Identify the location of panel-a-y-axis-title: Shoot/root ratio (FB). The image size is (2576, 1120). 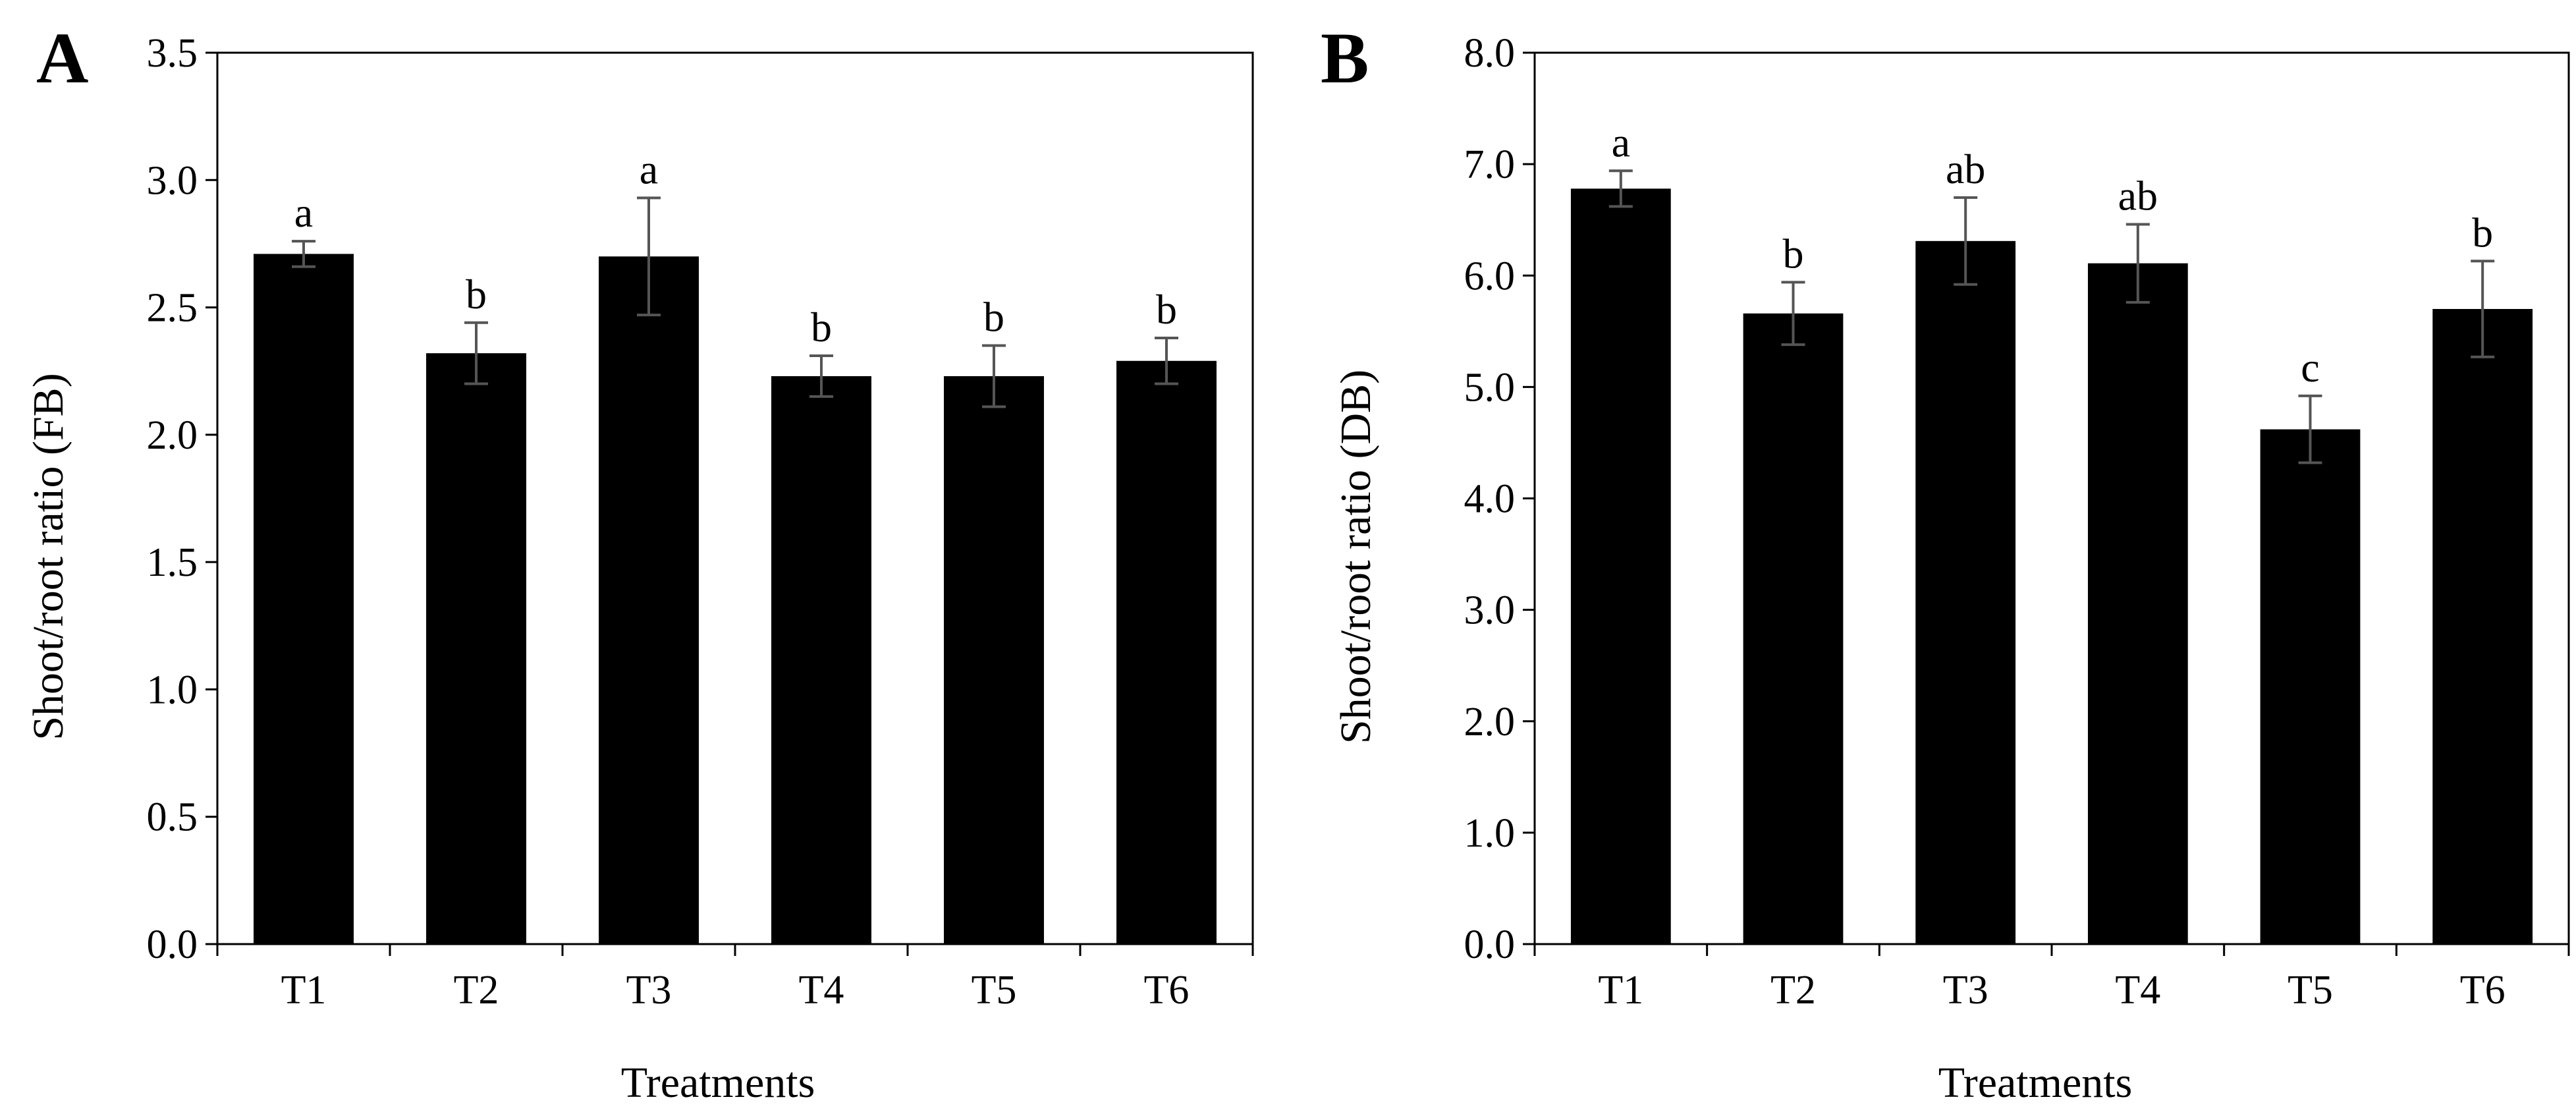
(48, 556).